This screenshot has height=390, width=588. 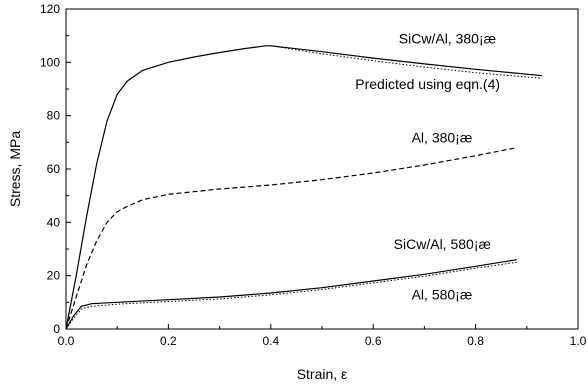 I want to click on x-tick-label: 0.8, so click(x=475, y=341).